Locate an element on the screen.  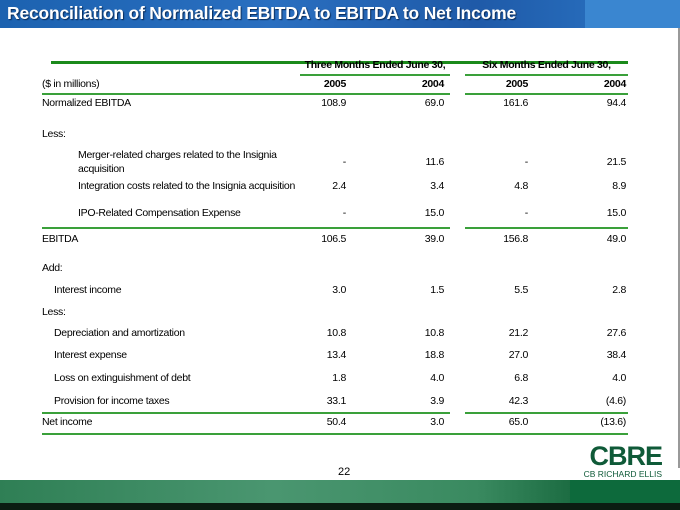
footer-band is located at coordinates (340, 491).